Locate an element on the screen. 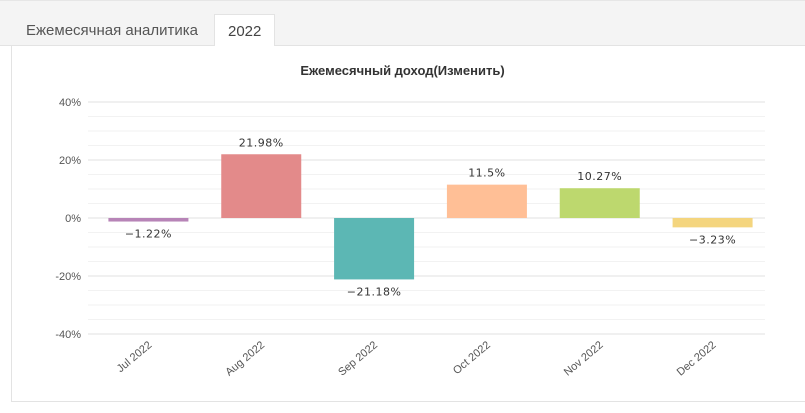 The width and height of the screenshot is (805, 413). x-tick-label: Jul 2022 is located at coordinates (135, 357).